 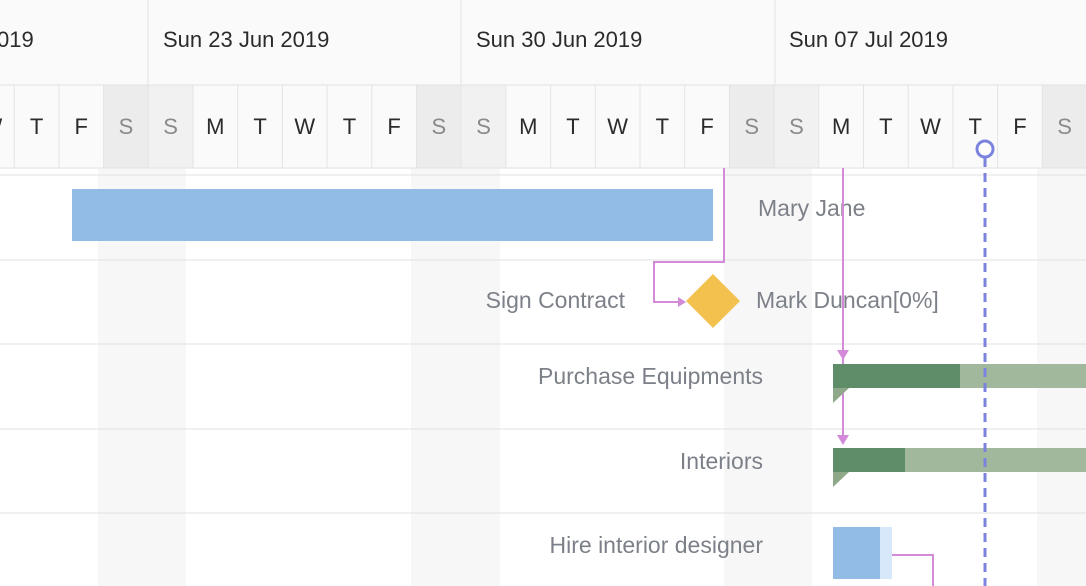 What do you see at coordinates (556, 300) in the screenshot?
I see `task-label: Sign Contract` at bounding box center [556, 300].